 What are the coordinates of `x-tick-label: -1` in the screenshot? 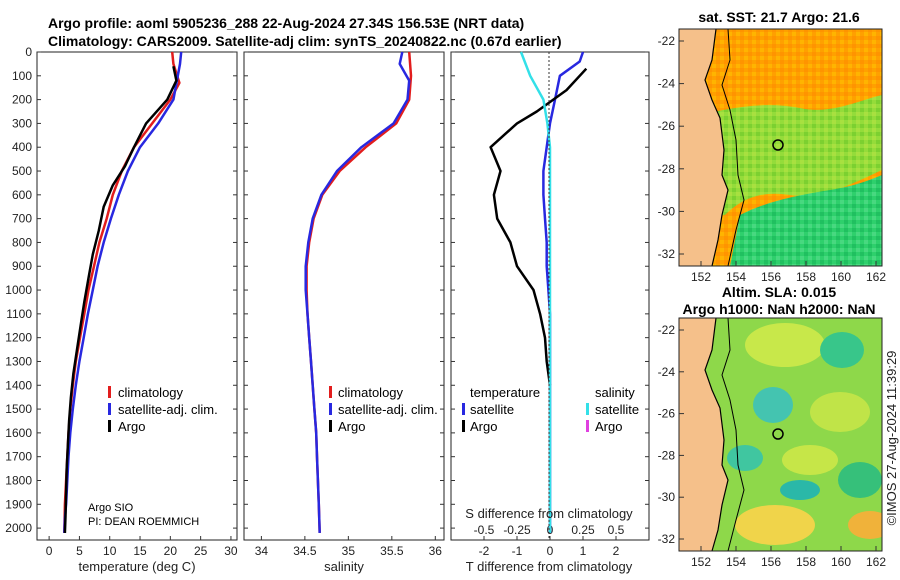 It's located at (517, 551).